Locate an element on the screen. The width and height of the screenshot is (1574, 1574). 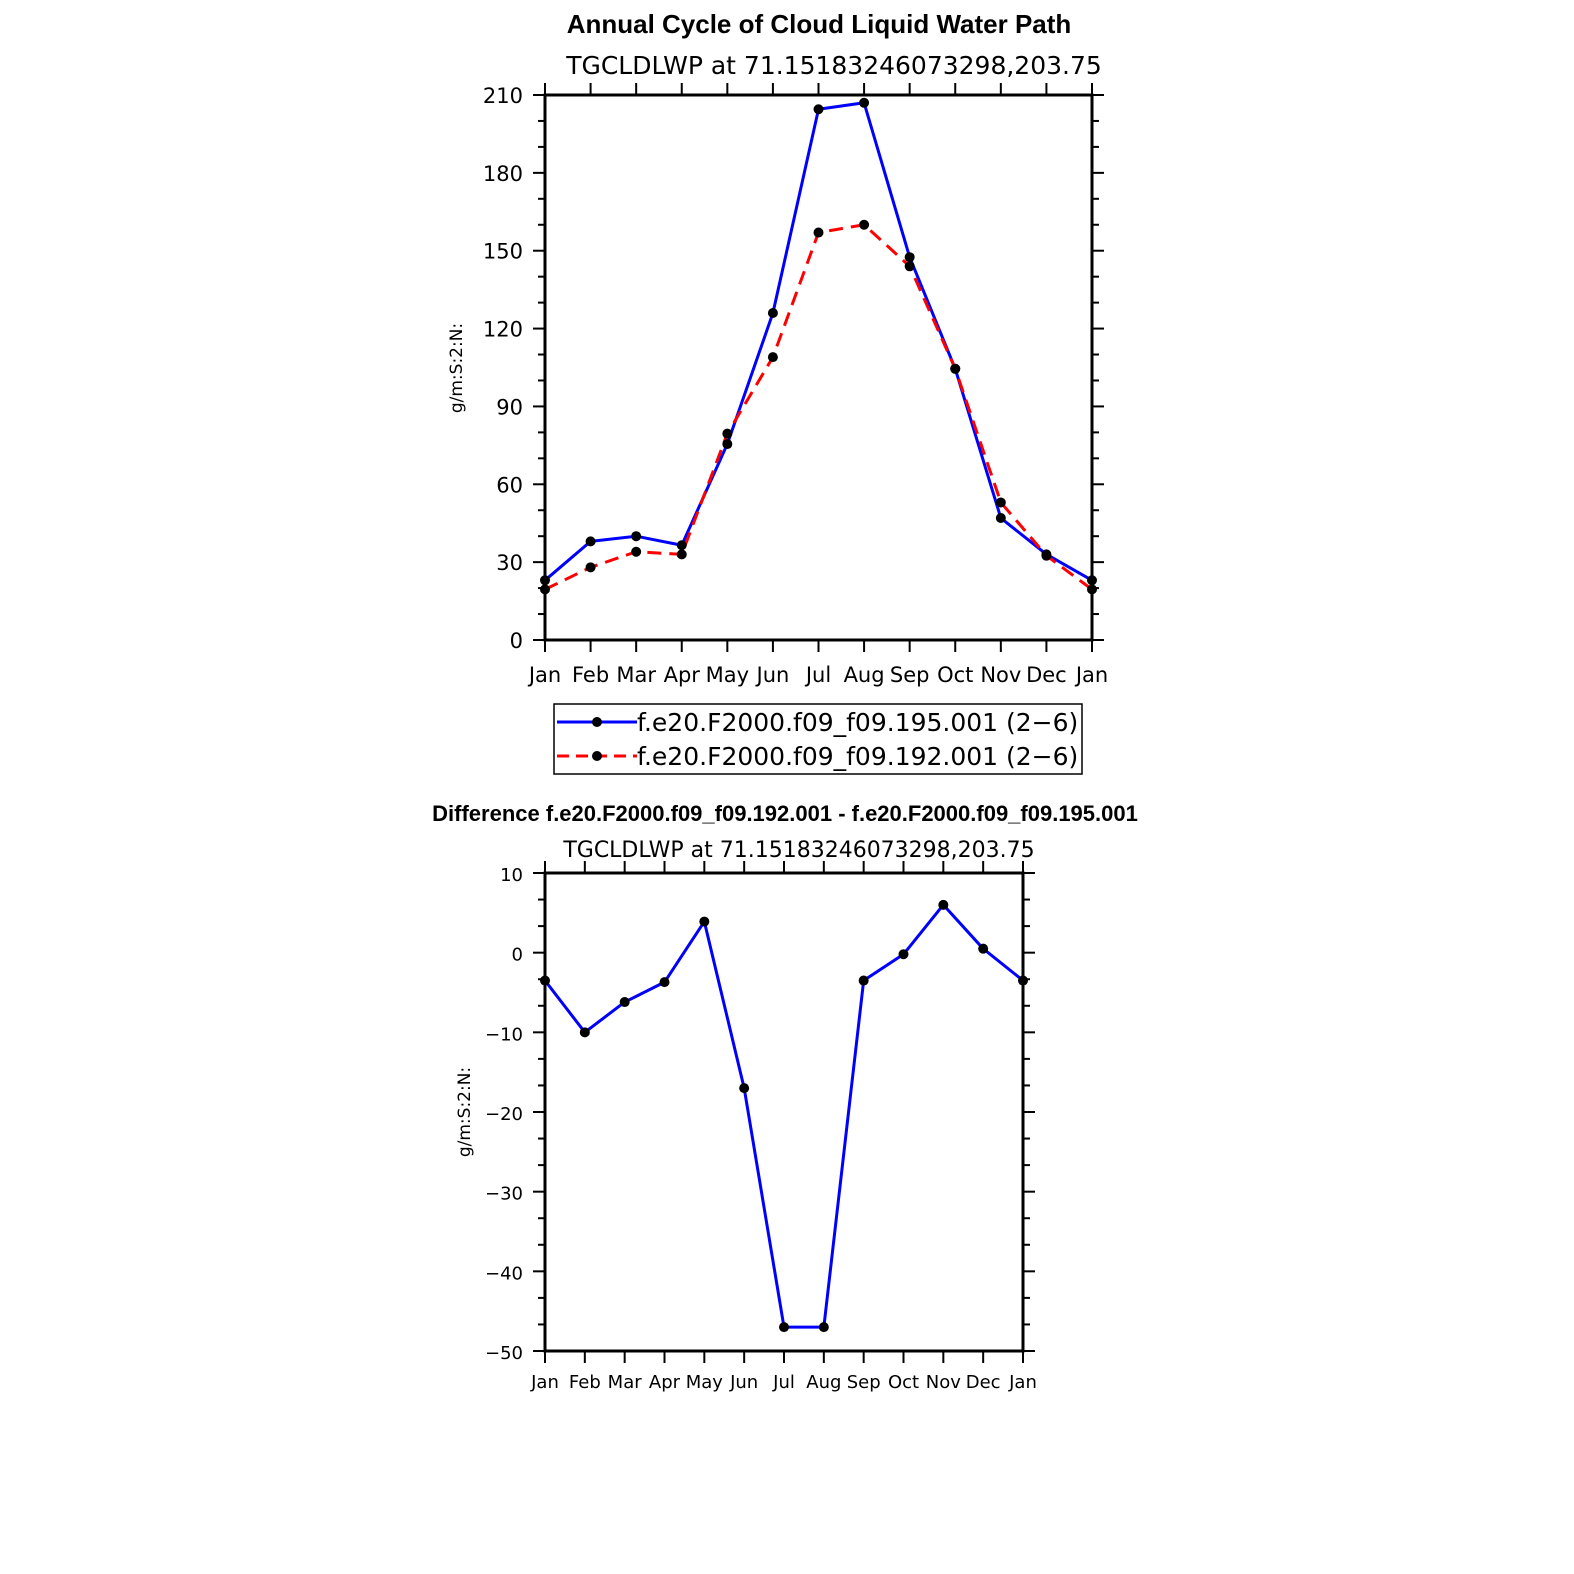
y-tick-label: −20 is located at coordinates (504, 1114).